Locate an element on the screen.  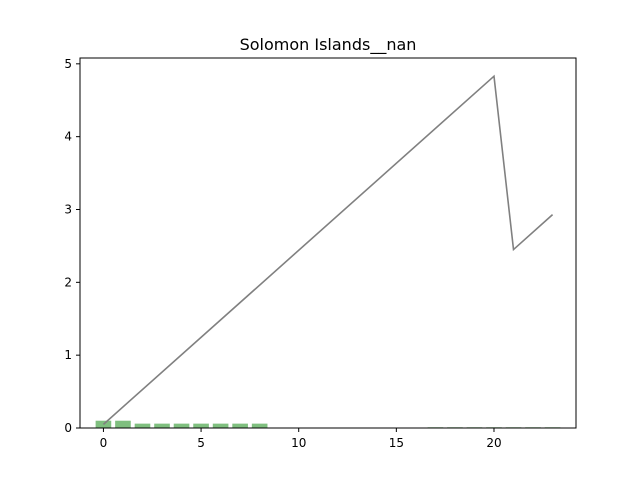
y-tick-label: 5 is located at coordinates (68, 64).